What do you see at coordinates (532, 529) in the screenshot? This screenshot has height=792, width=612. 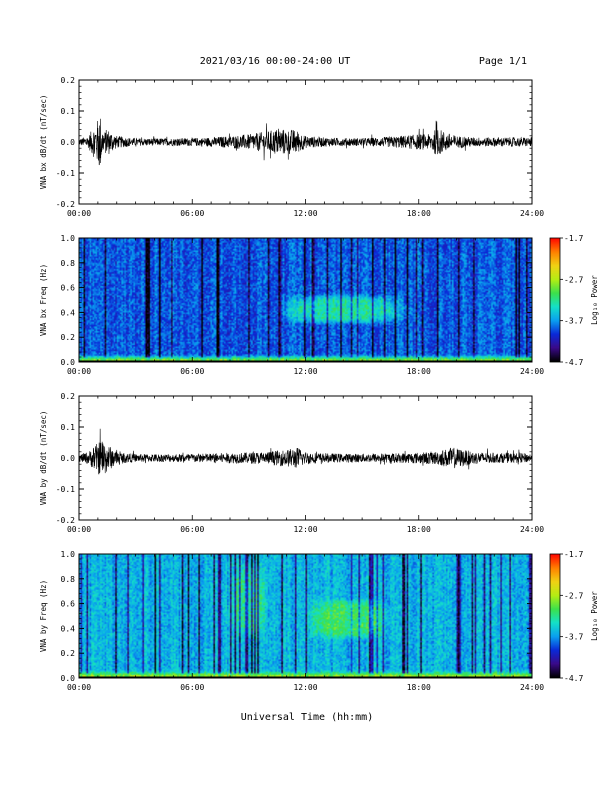 I see `panel-3-xtick-label: 24:00` at bounding box center [532, 529].